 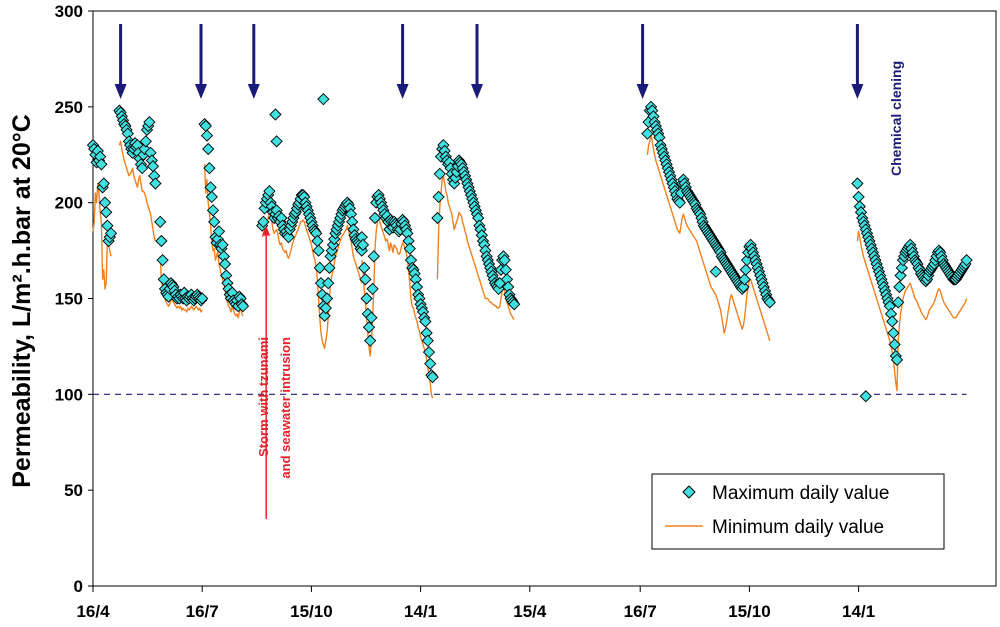 I want to click on chemical-cleaning-label: Chemical clening, so click(x=896, y=118).